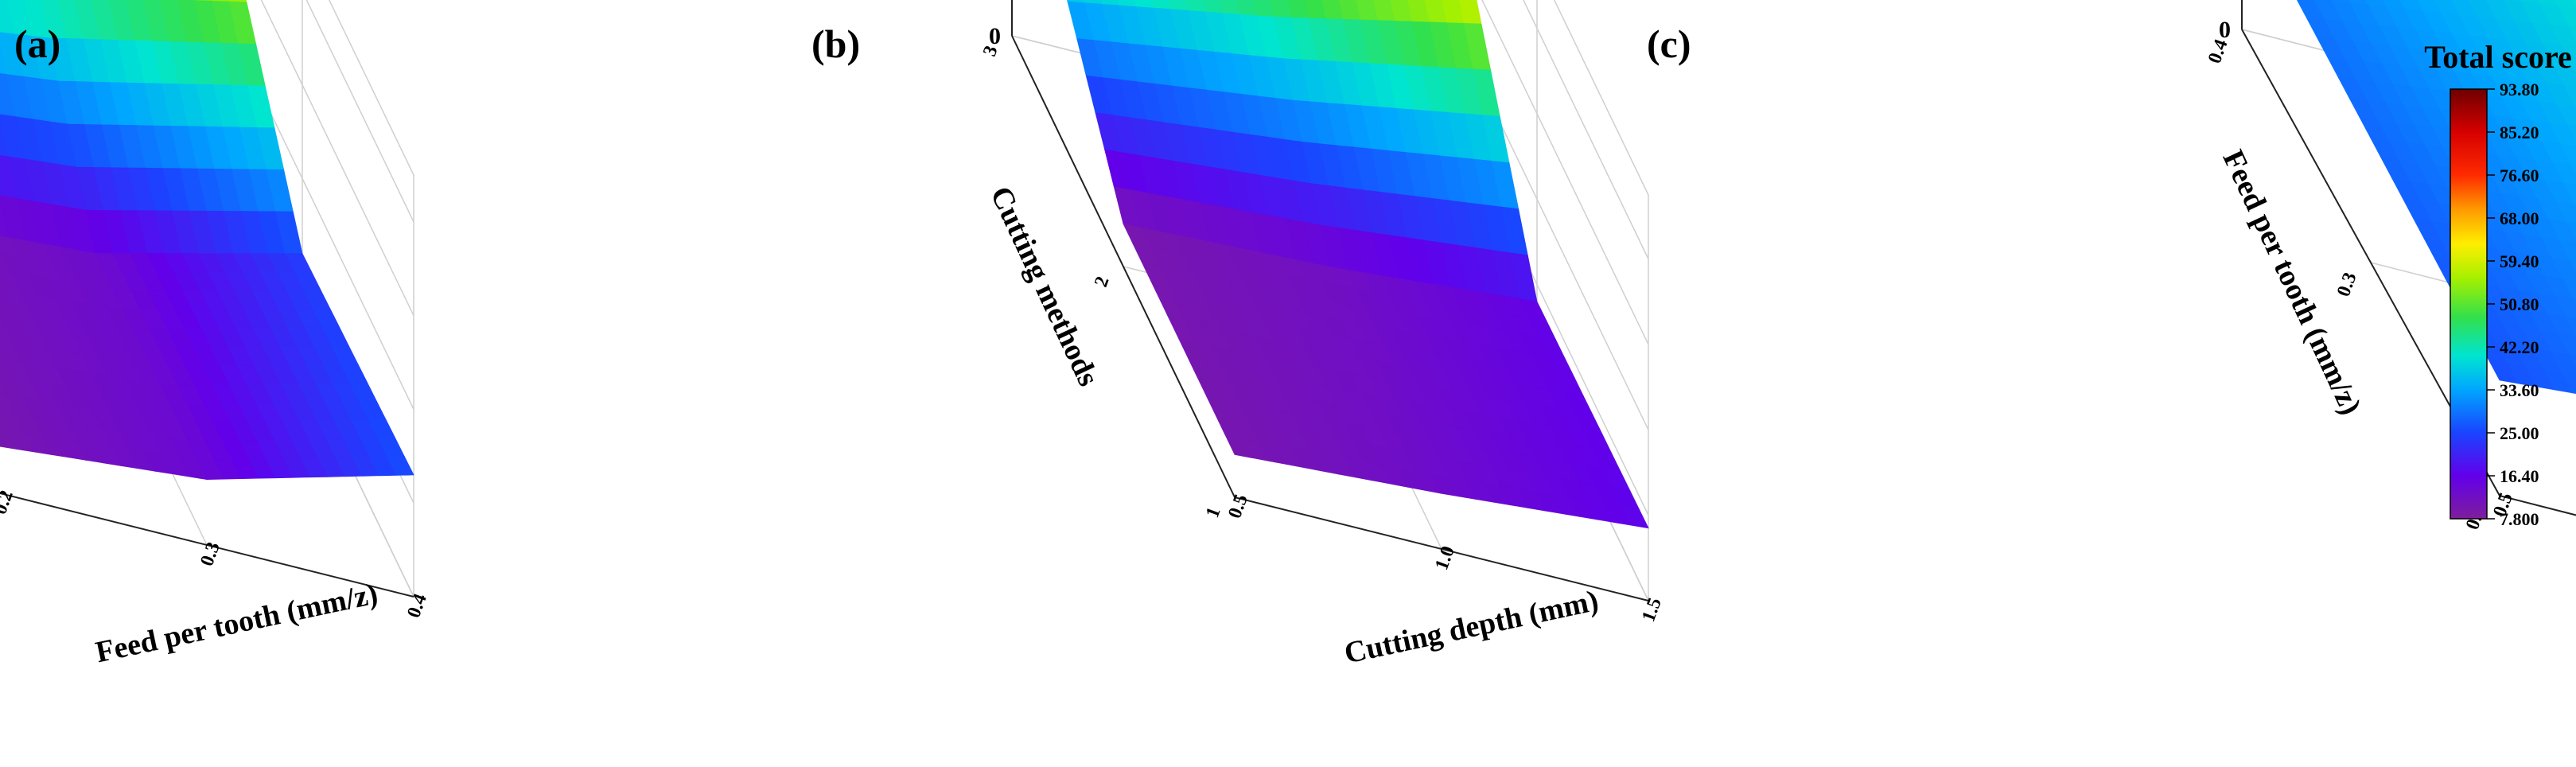  Describe the element at coordinates (236, 623) in the screenshot. I see `x-axis-title: Feed per tooth (mm/z)` at that location.